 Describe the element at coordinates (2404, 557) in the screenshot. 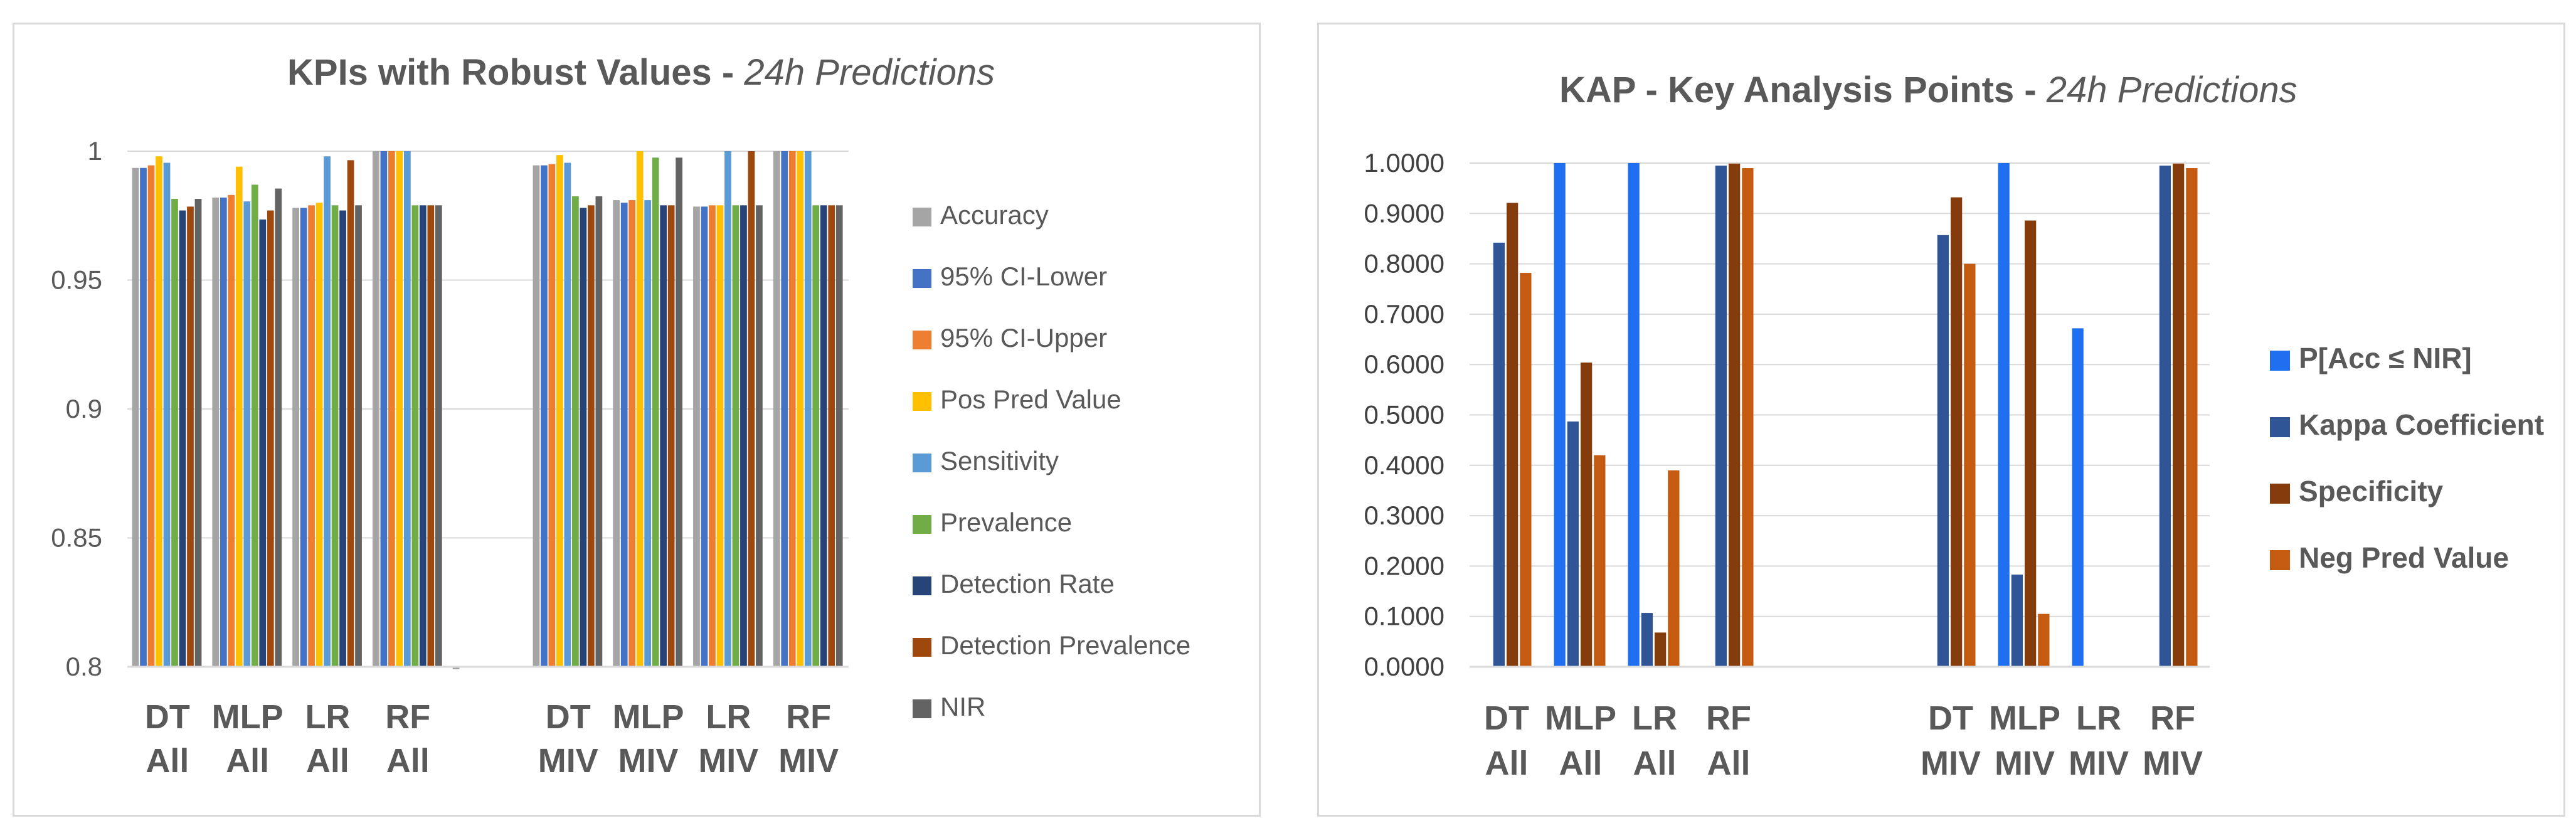

I see `legend-label: Neg Pred Value` at that location.